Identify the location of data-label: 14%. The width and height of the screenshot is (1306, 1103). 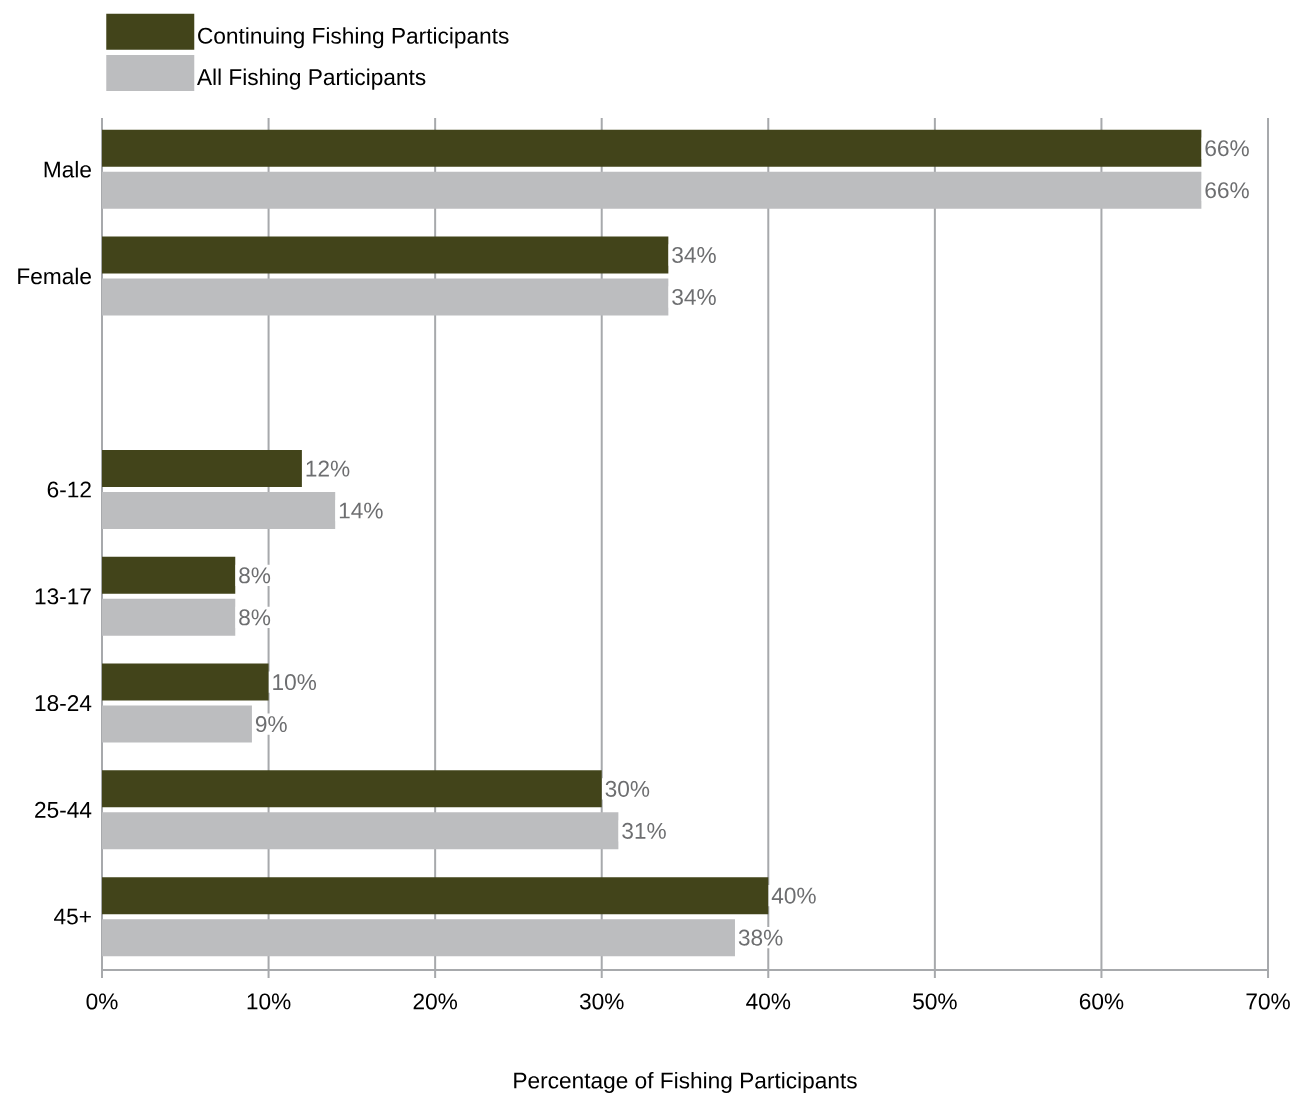
(361, 510).